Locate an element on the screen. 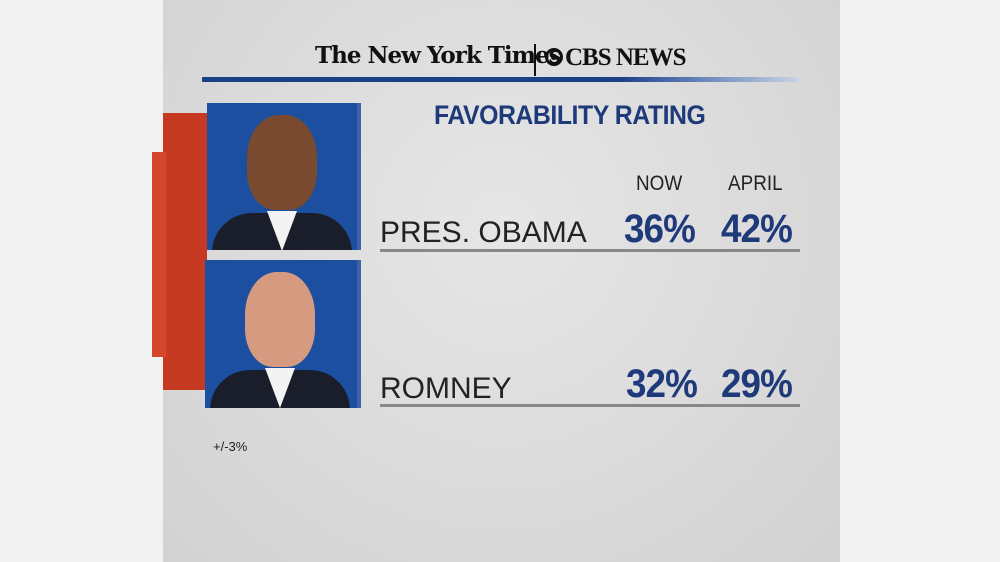  value-obama-now: 36% is located at coordinates (660, 229).